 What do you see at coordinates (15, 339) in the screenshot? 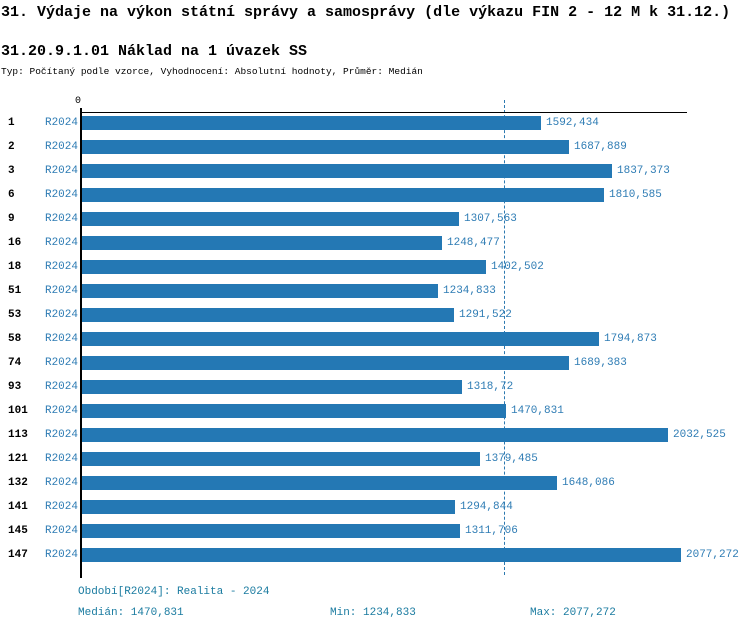
I see `row-category-label: 58` at bounding box center [15, 339].